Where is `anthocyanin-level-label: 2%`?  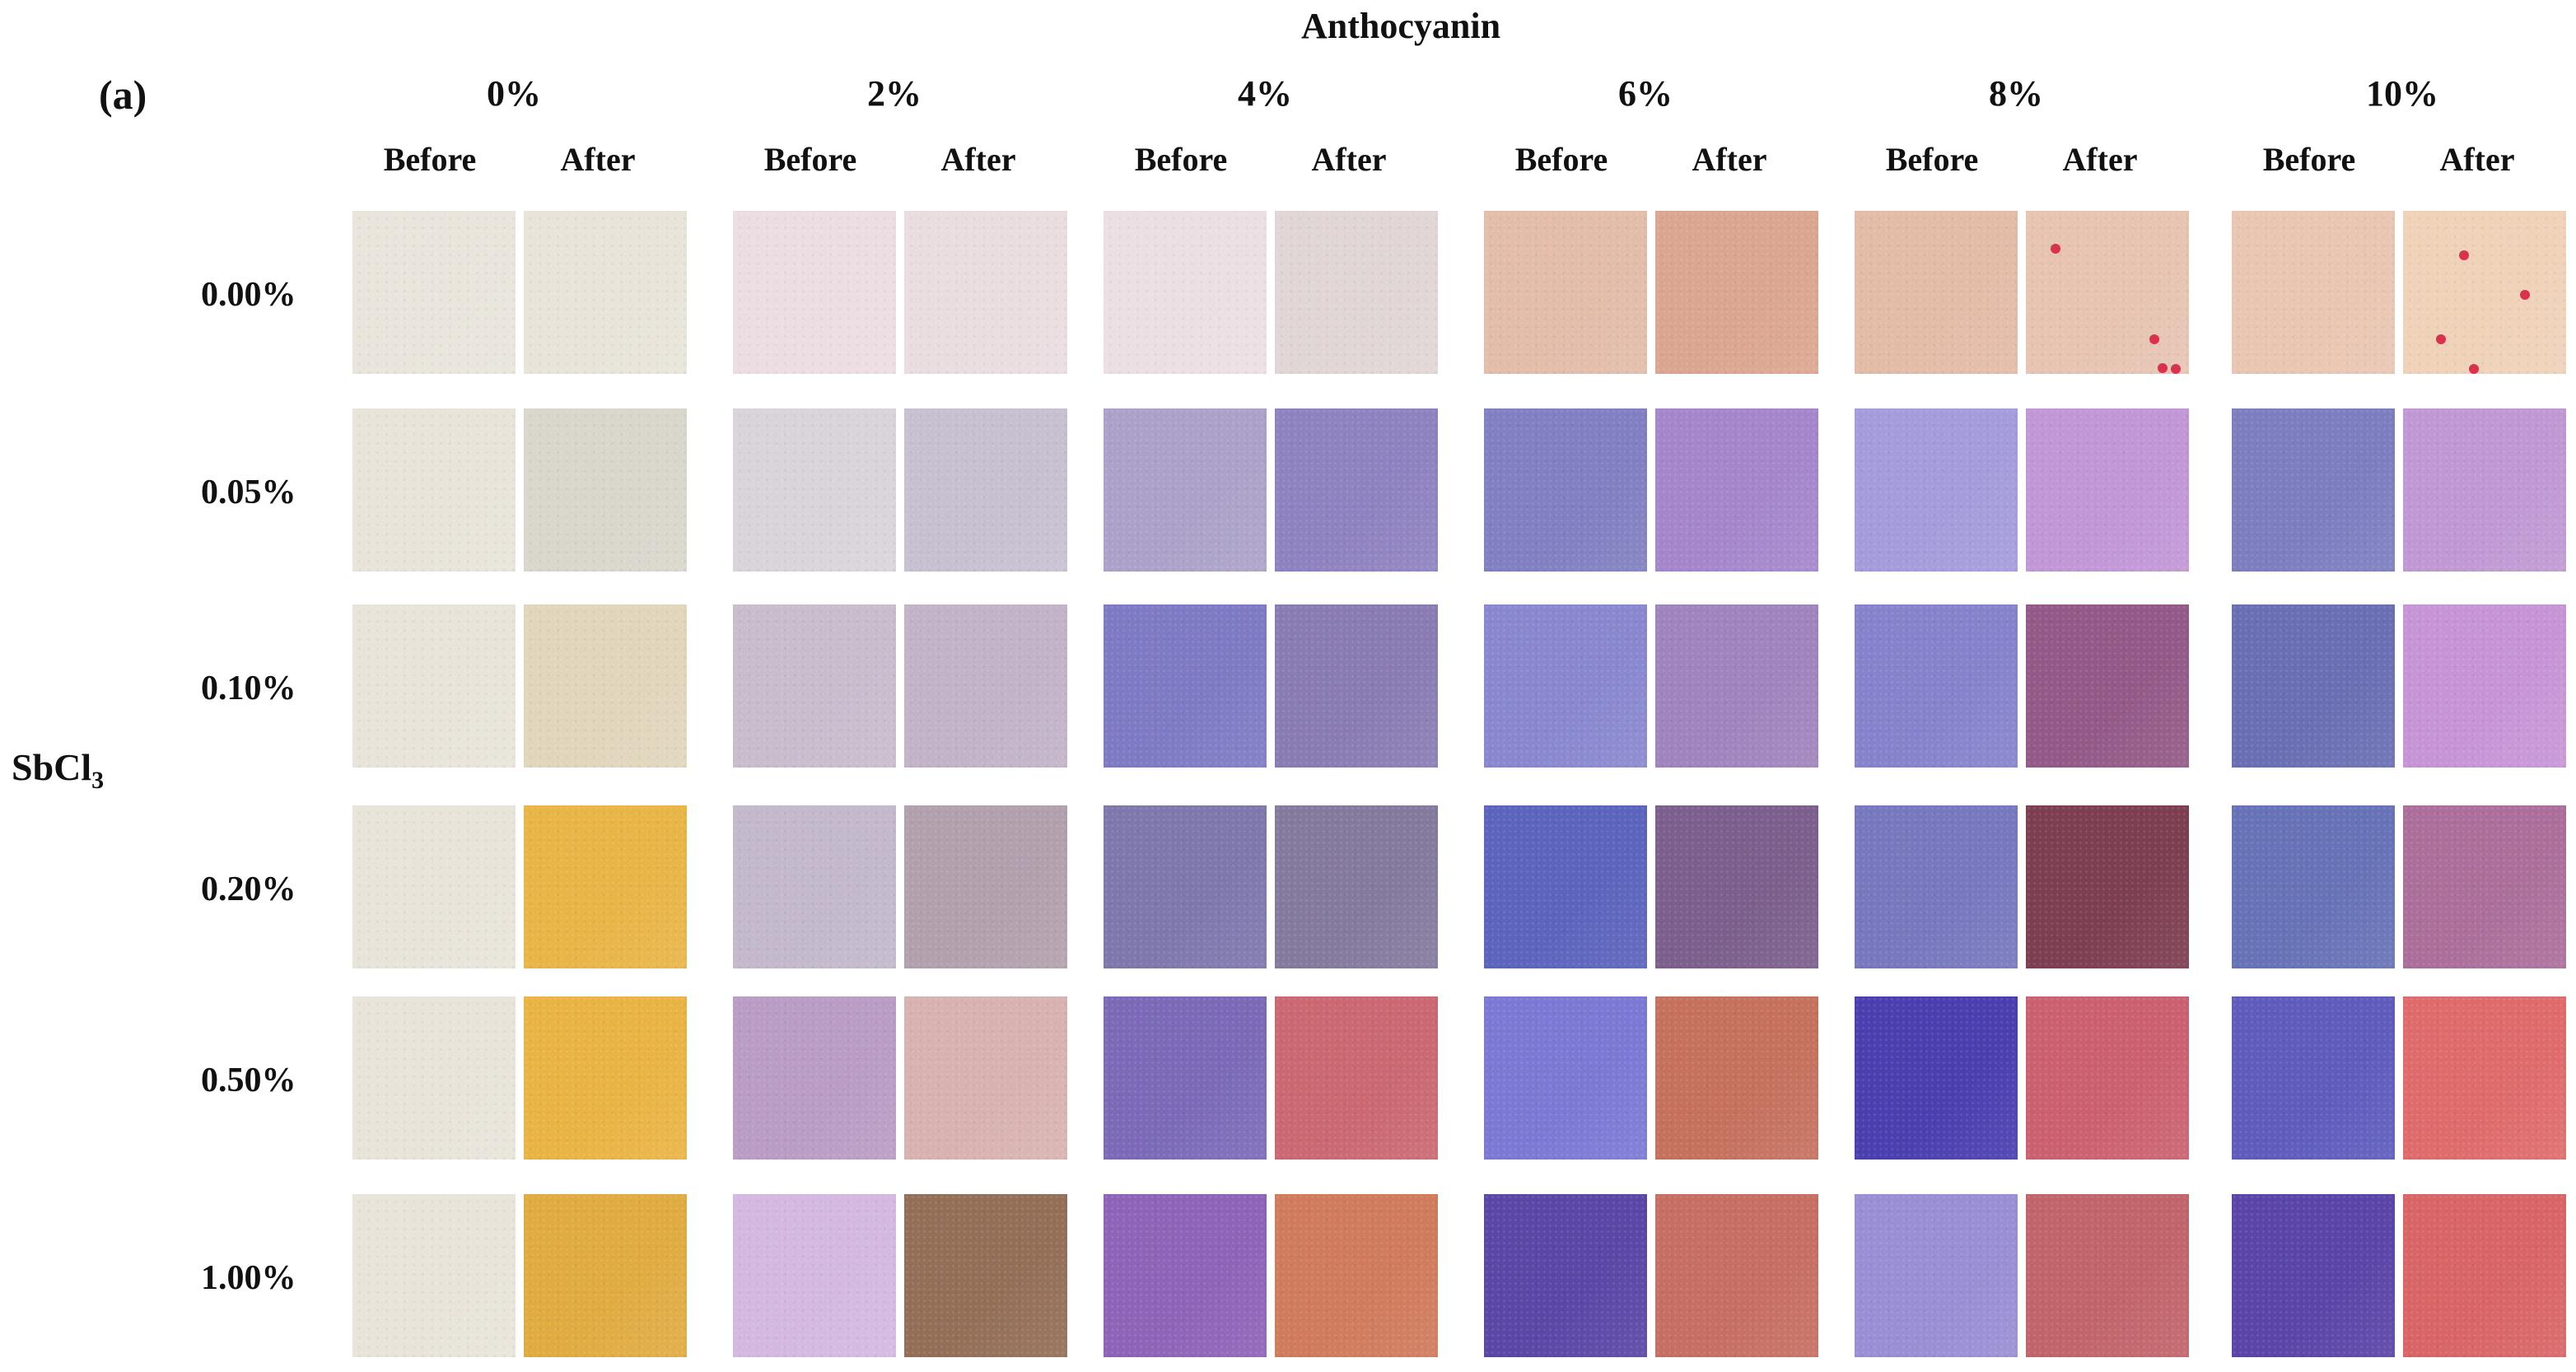 anthocyanin-level-label: 2% is located at coordinates (894, 93).